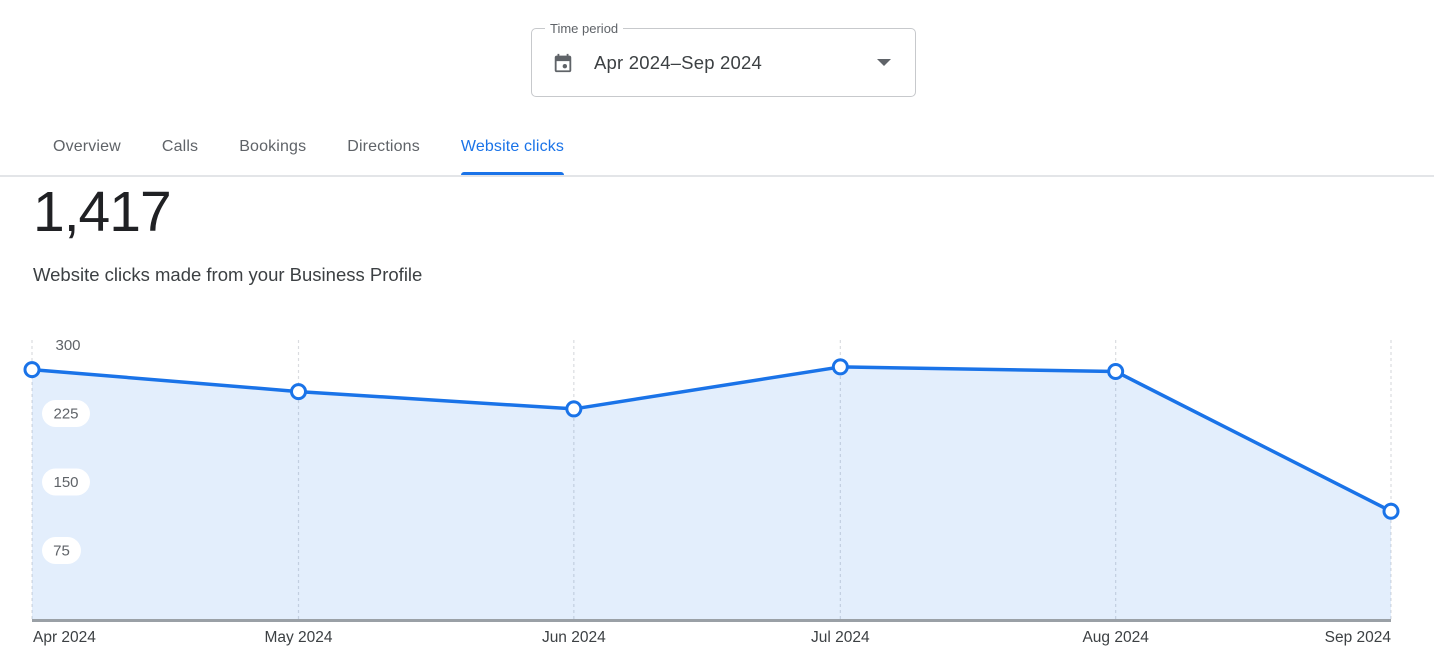 This screenshot has height=654, width=1434. I want to click on xtick-label-may: May 2024, so click(298, 637).